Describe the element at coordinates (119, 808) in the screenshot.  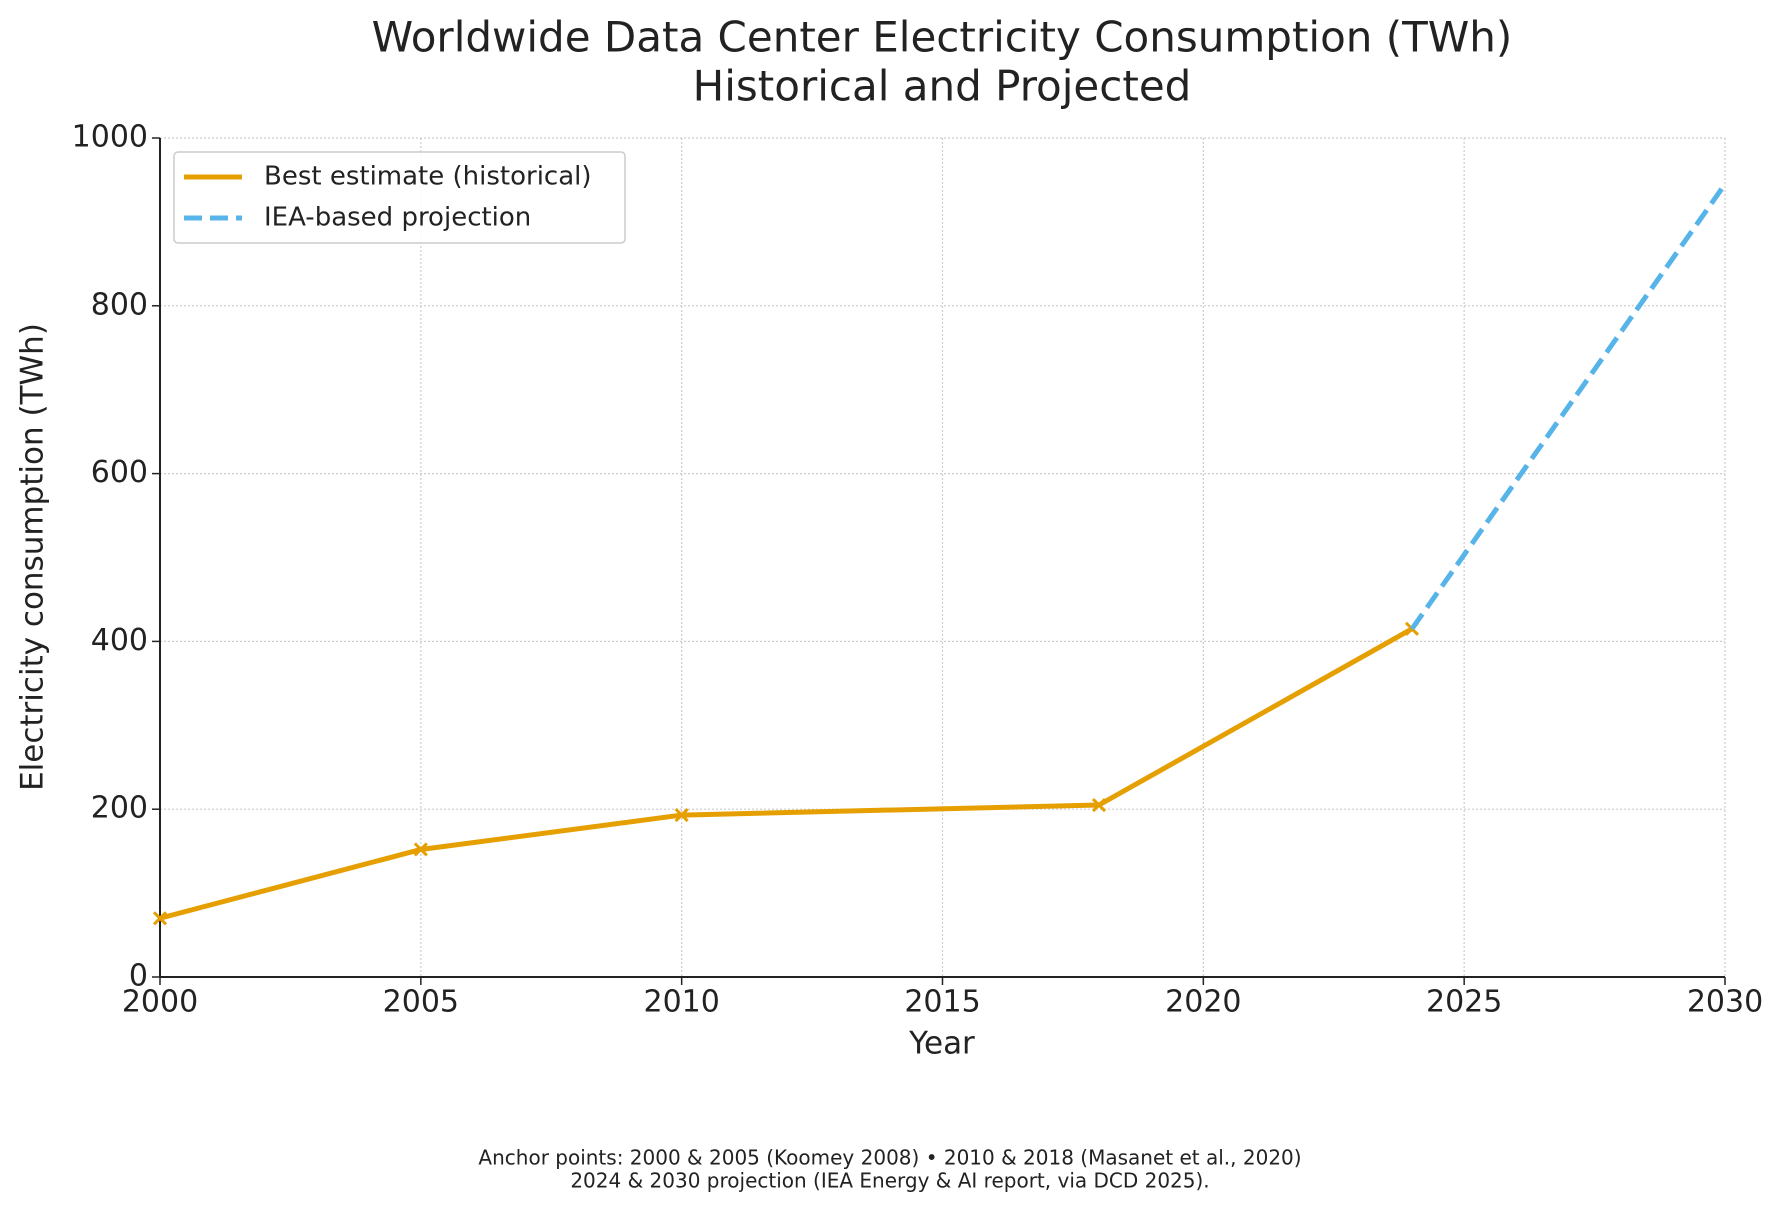
I see `y-tick-label: 200` at that location.